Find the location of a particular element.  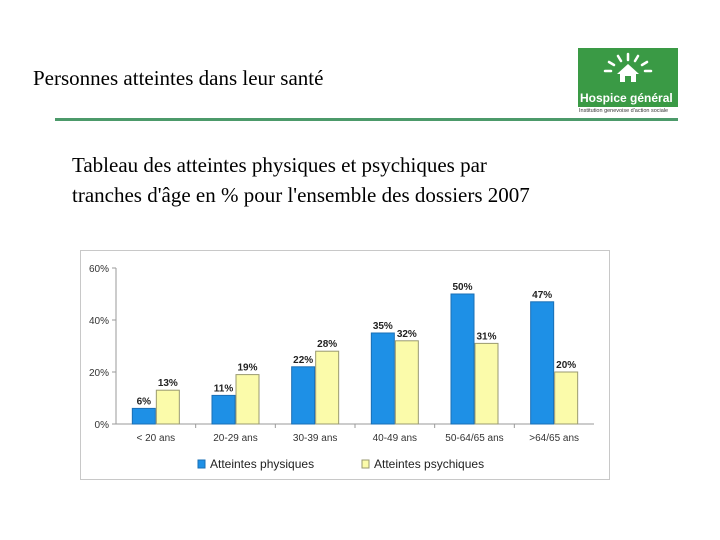

logo-tagline: Institution genevoise d'action sociale is located at coordinates (624, 111).